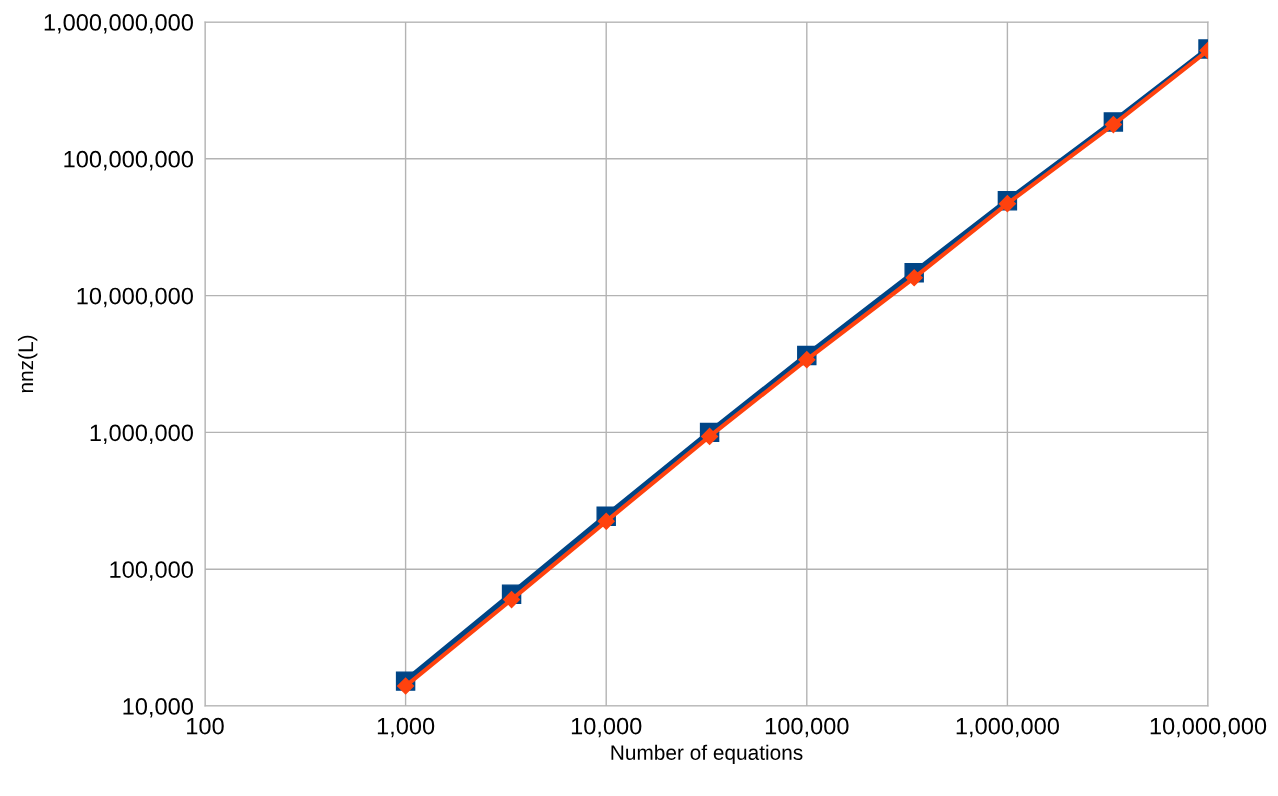 This screenshot has height=796, width=1278. What do you see at coordinates (141, 434) in the screenshot?
I see `y-tick-label: 1,000,000` at bounding box center [141, 434].